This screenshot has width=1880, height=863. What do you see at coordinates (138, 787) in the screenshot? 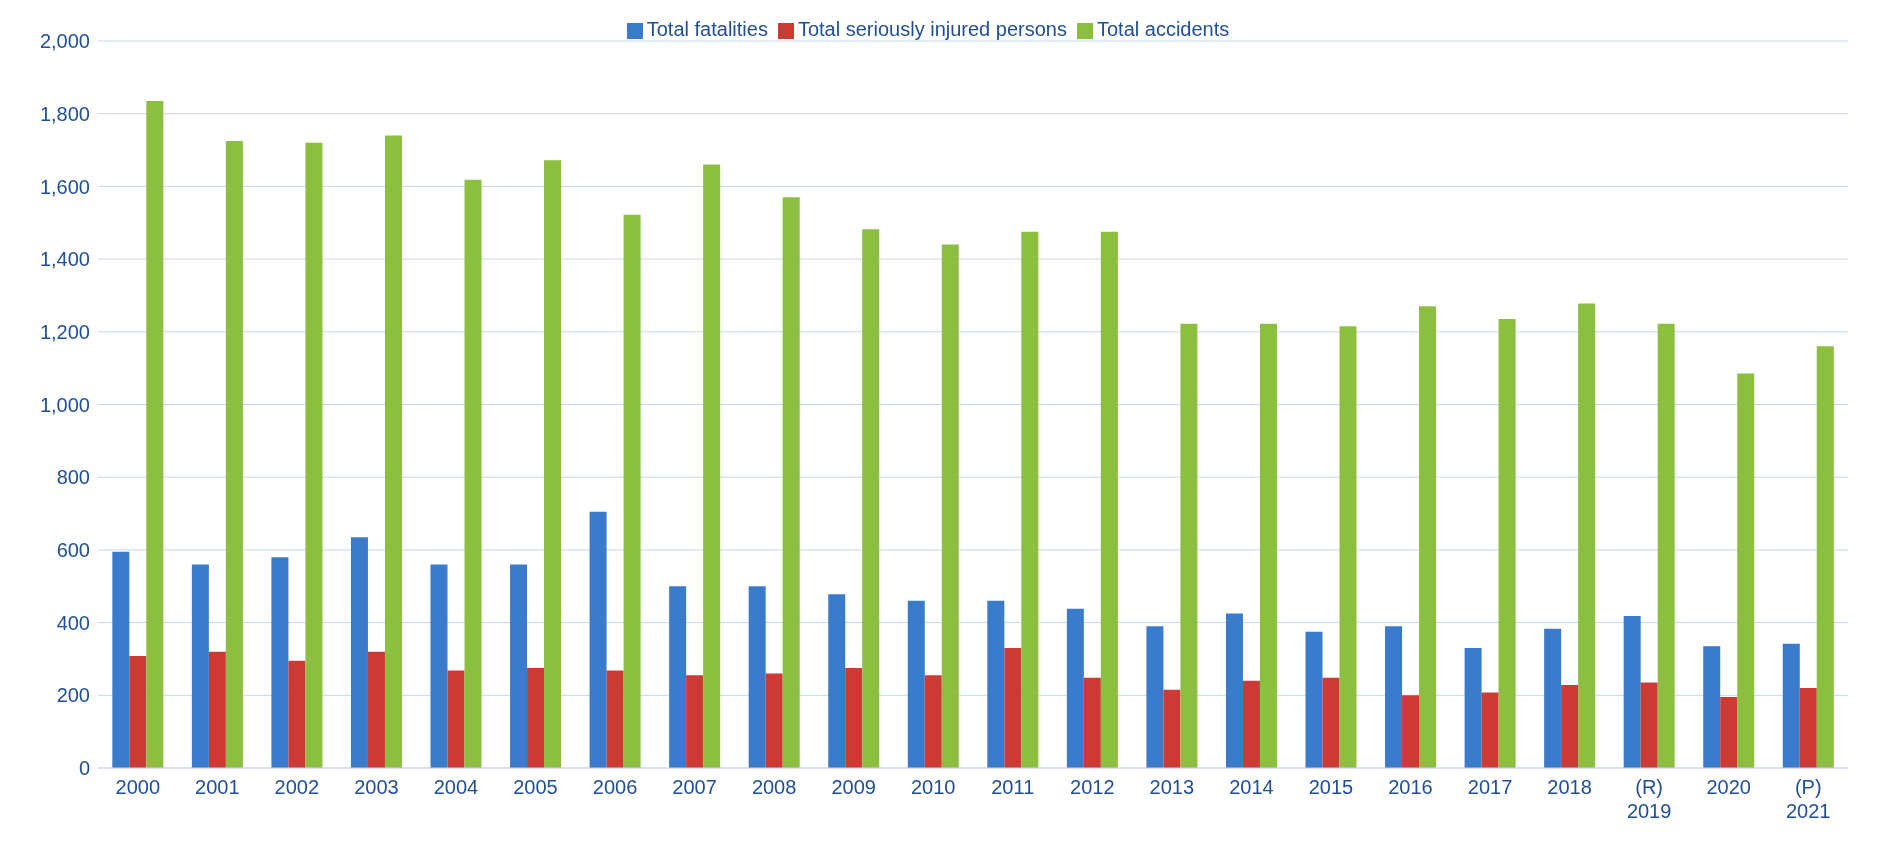
I see `x-tick-label: 2000` at bounding box center [138, 787].